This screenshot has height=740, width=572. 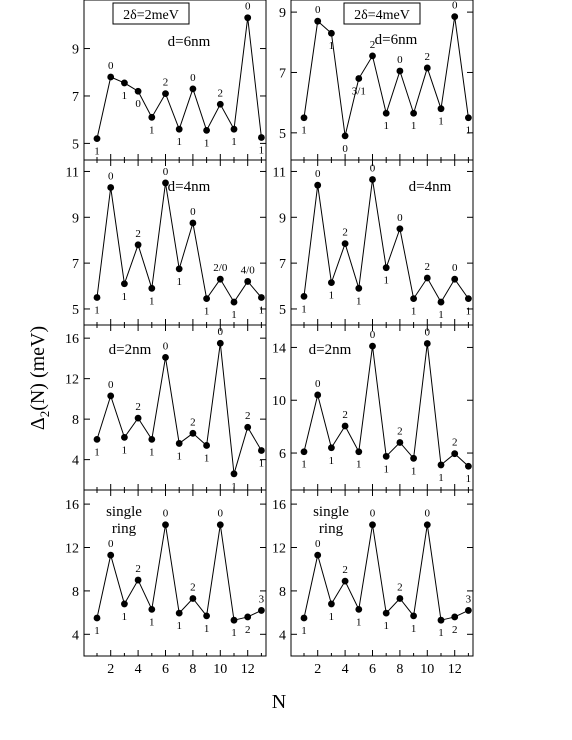 What do you see at coordinates (175, 573) in the screenshot?
I see `panel-frame` at bounding box center [175, 573].